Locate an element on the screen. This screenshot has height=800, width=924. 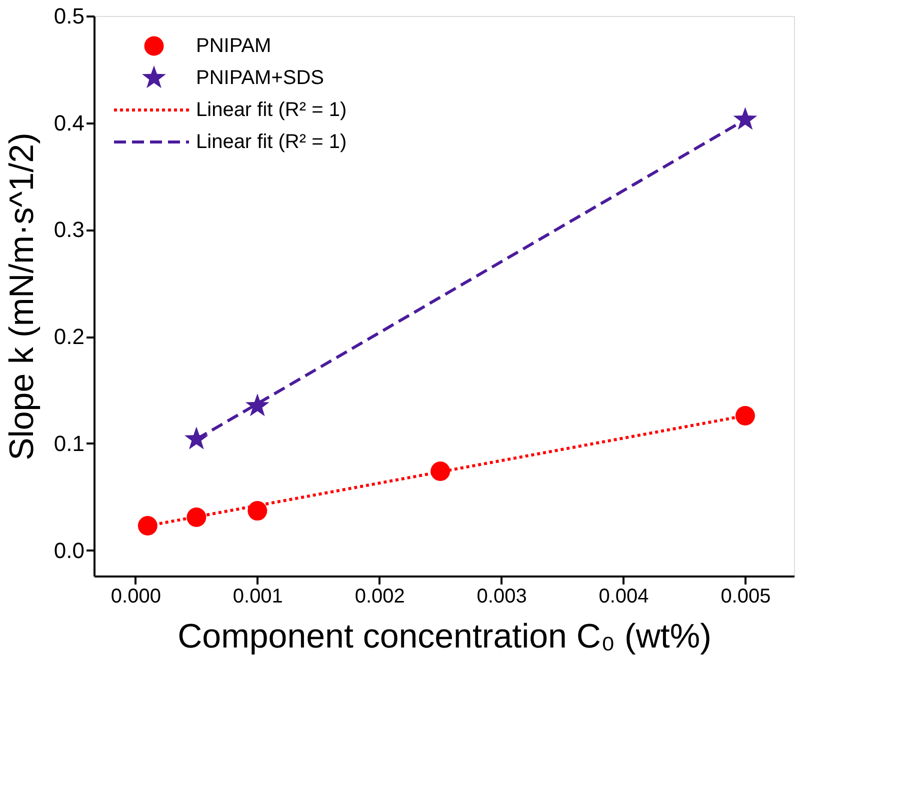
y-axis-title: Slope k (mN/m·s^1/2) is located at coordinates (21, 296).